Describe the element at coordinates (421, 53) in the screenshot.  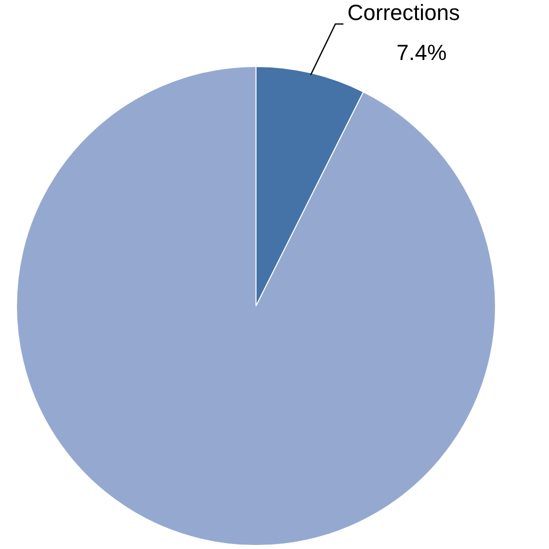
I see `data-label: 7.4%` at that location.